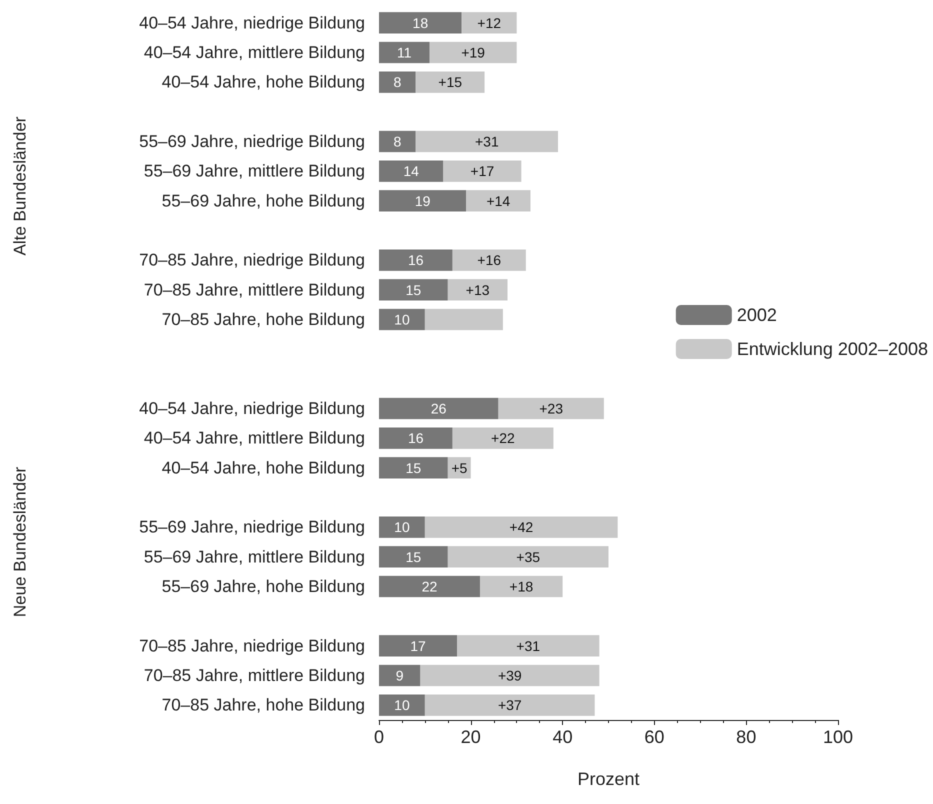 The image size is (933, 804). I want to click on data-label: +17, so click(482, 171).